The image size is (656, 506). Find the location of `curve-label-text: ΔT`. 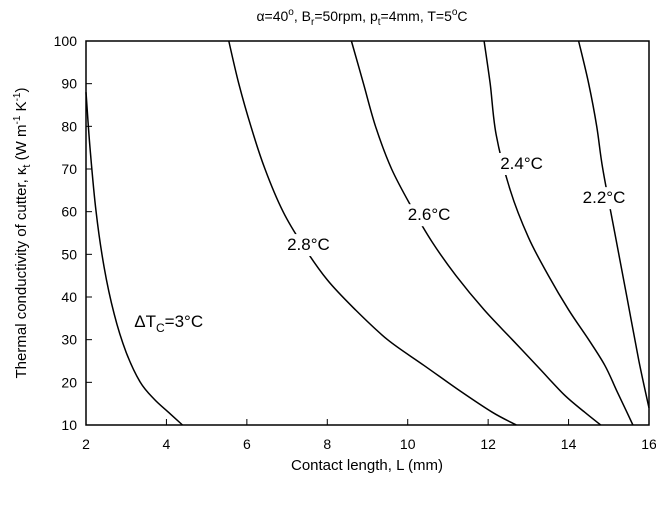

curve-label-text: ΔT is located at coordinates (145, 321).